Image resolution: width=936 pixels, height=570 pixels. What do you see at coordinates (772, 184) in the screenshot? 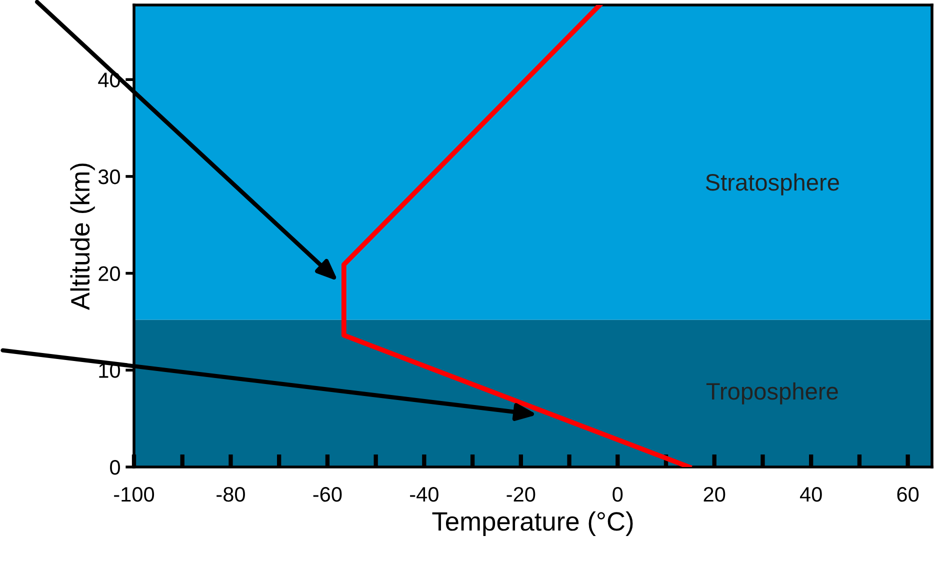
I see `band-label: Stratosphere` at bounding box center [772, 184].